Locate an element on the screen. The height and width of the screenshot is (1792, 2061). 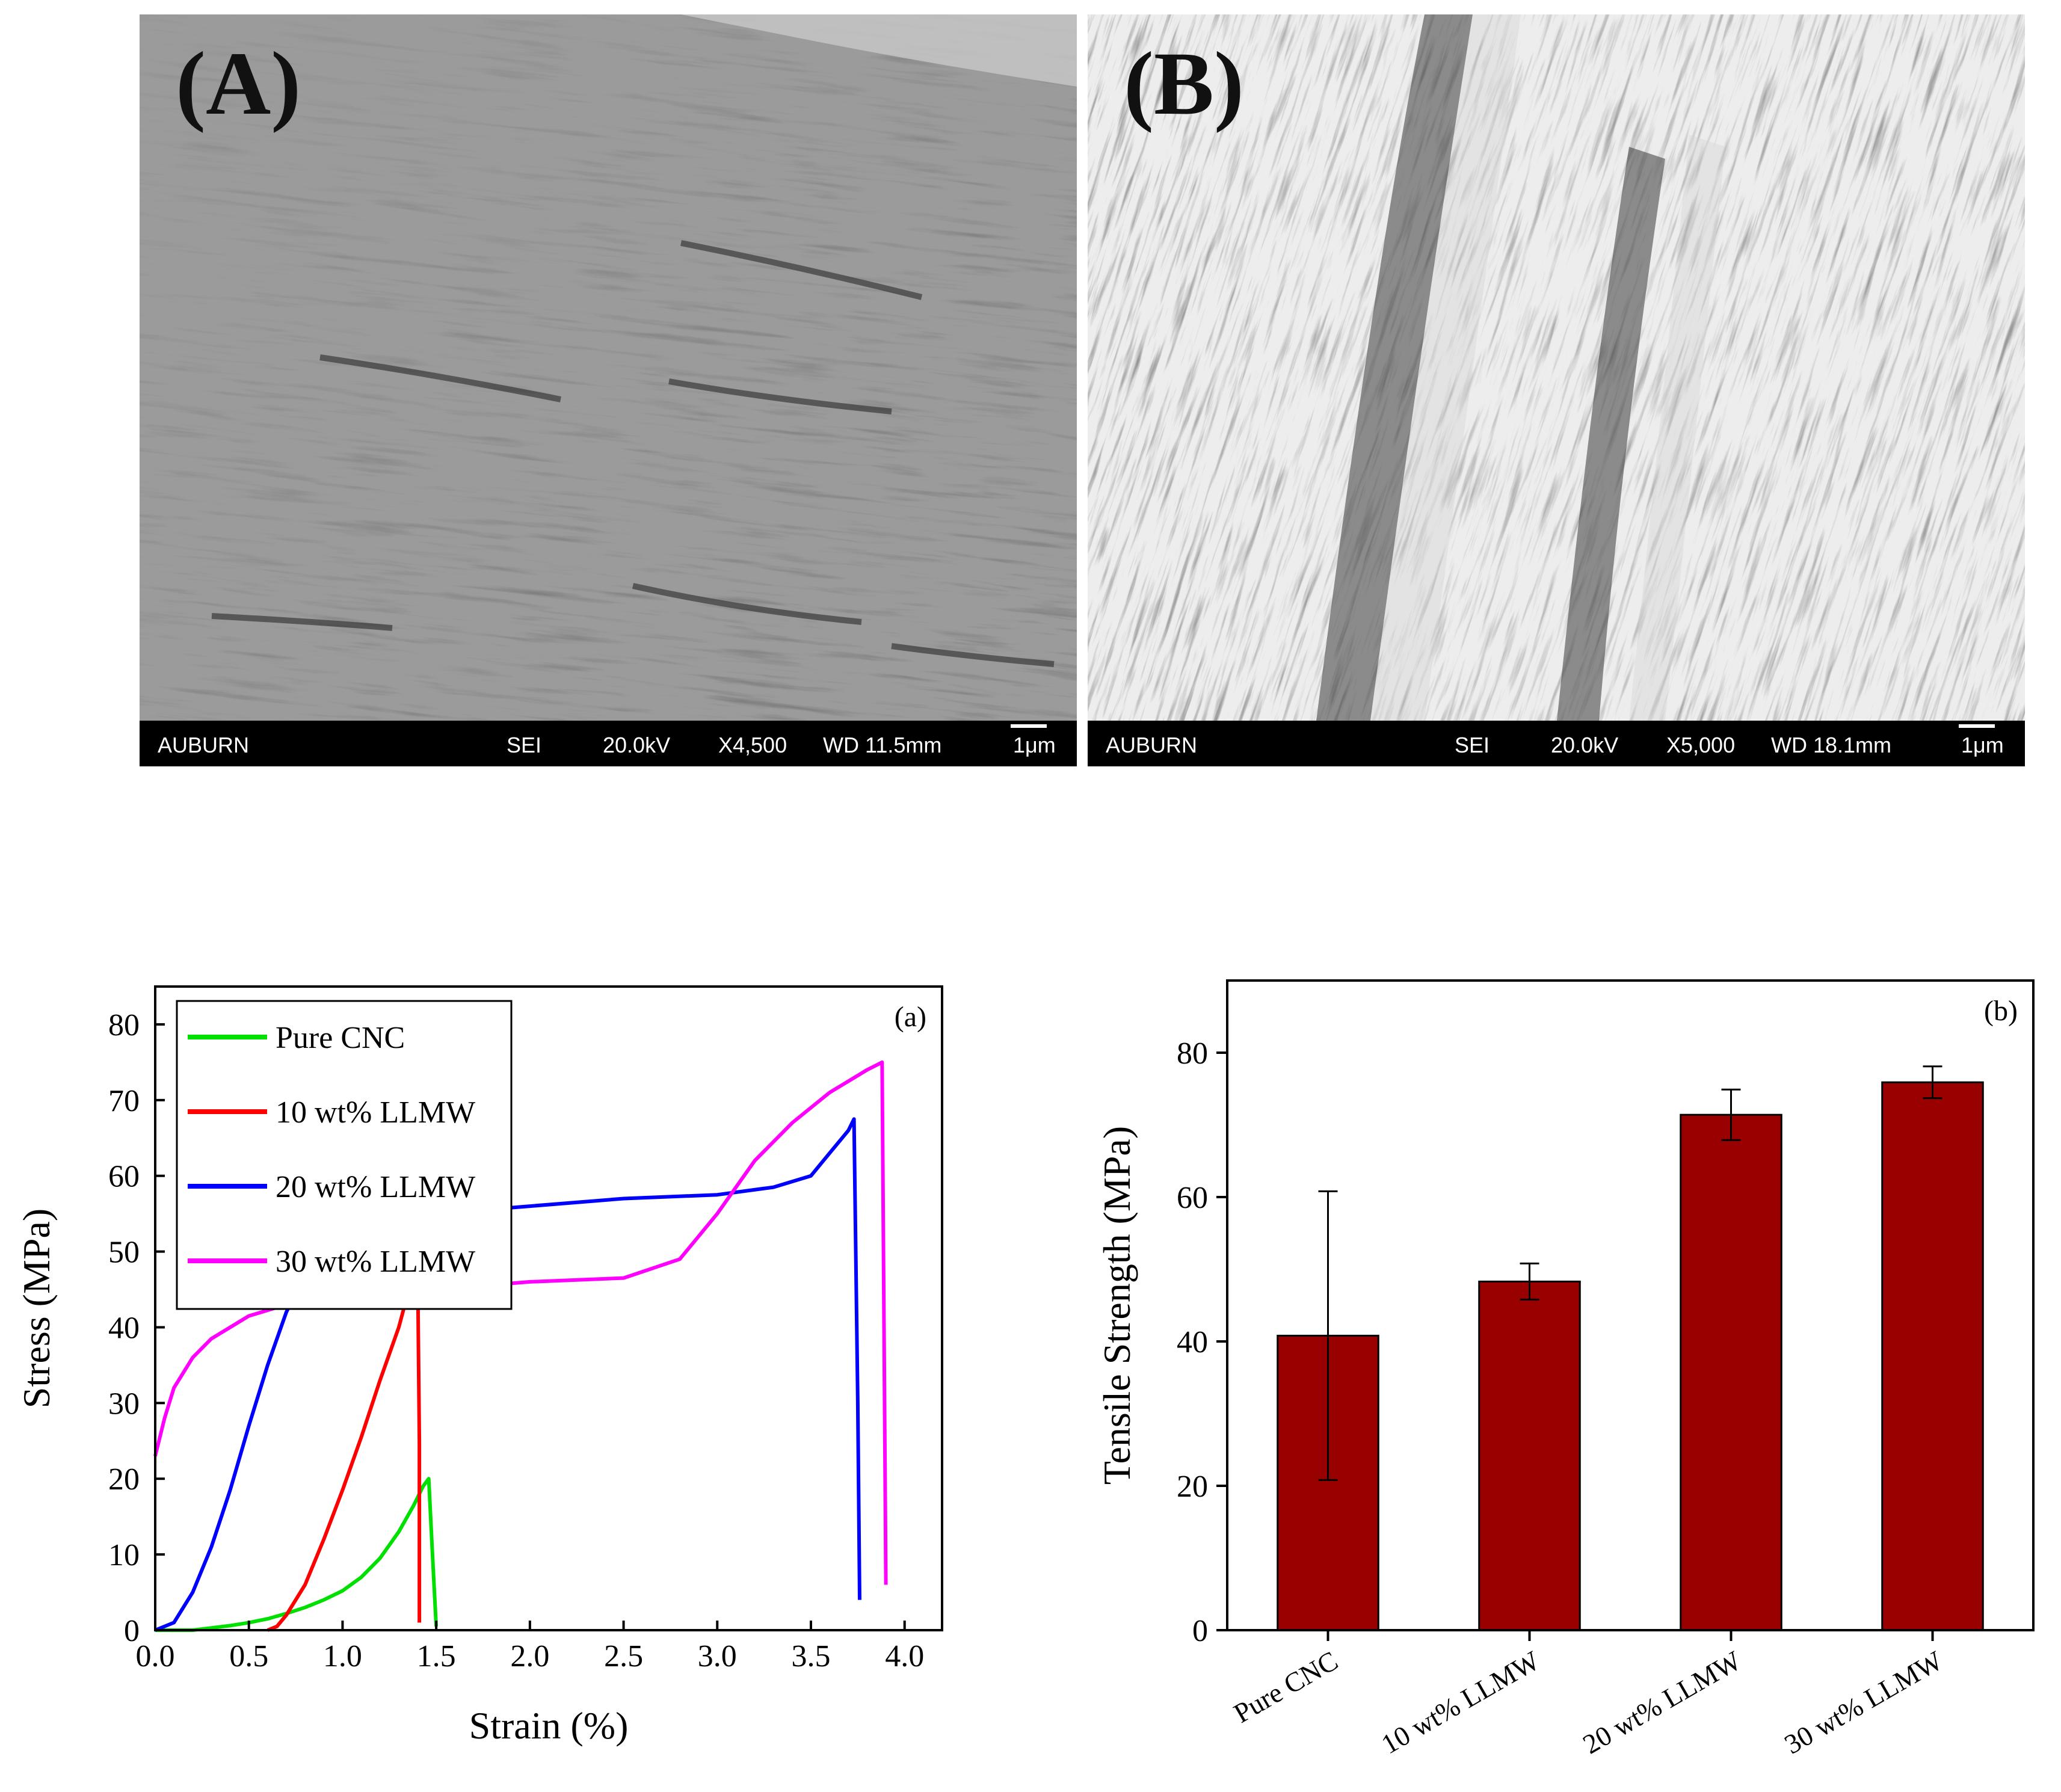
x-axis-label: Strain (%) is located at coordinates (549, 1725).